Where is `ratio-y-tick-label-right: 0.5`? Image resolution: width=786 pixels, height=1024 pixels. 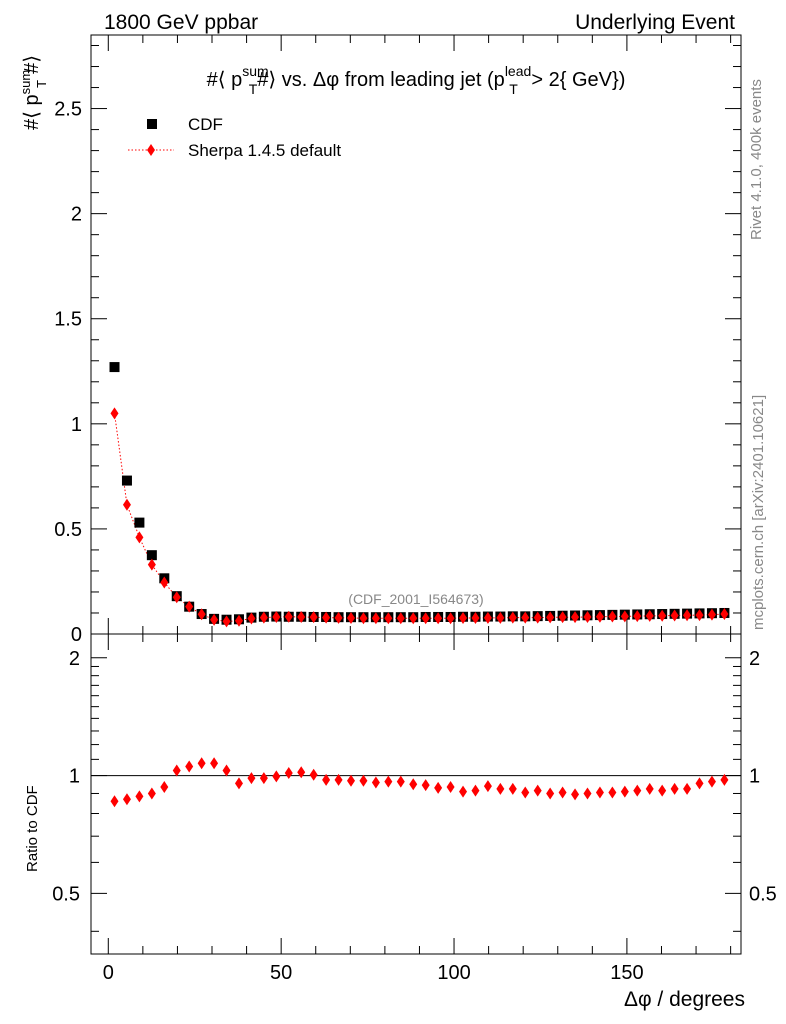 ratio-y-tick-label-right: 0.5 is located at coordinates (763, 894).